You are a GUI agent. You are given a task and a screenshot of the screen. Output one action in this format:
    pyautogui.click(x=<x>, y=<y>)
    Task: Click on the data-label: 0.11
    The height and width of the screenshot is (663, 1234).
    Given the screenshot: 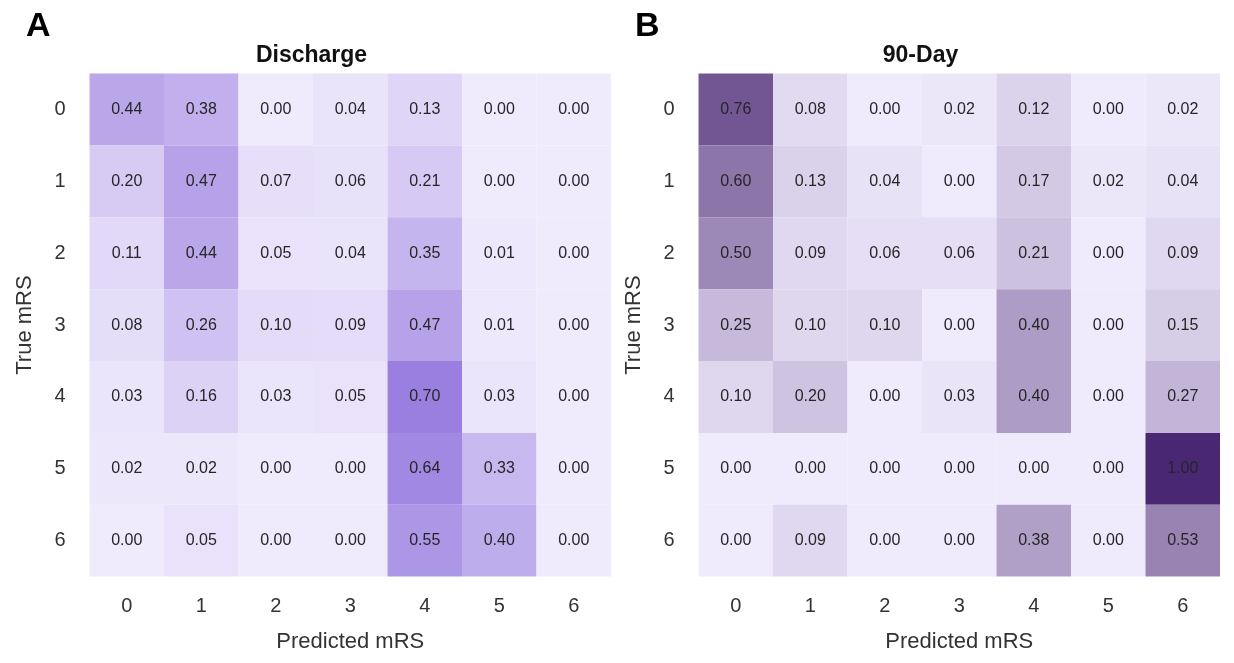 What is the action you would take?
    pyautogui.click(x=126, y=252)
    